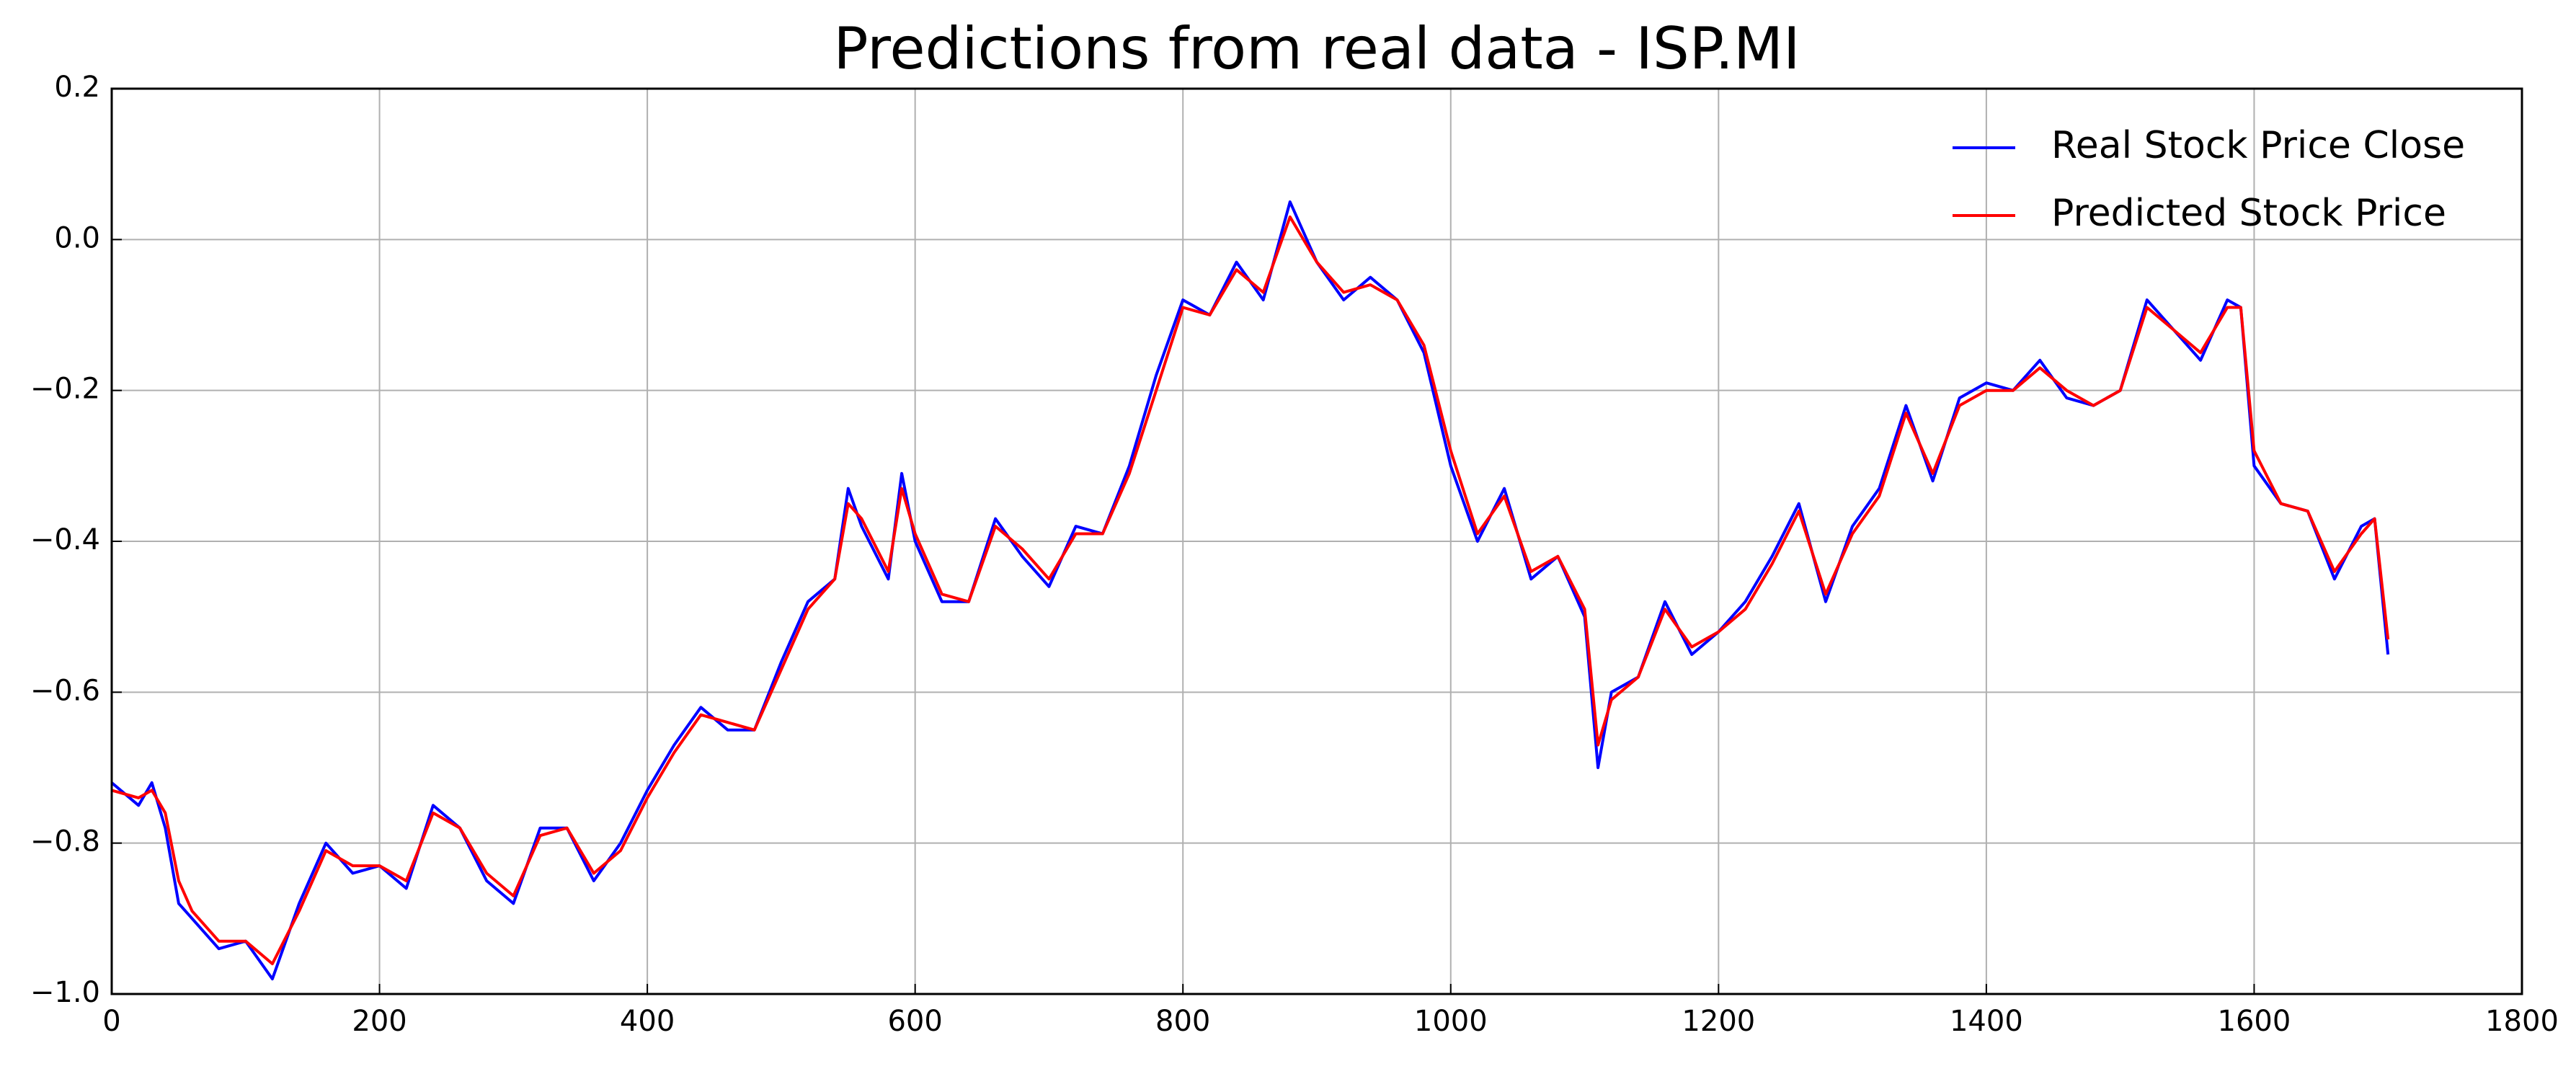 This screenshot has height=1074, width=2576. I want to click on x-tick-label: 400, so click(647, 1022).